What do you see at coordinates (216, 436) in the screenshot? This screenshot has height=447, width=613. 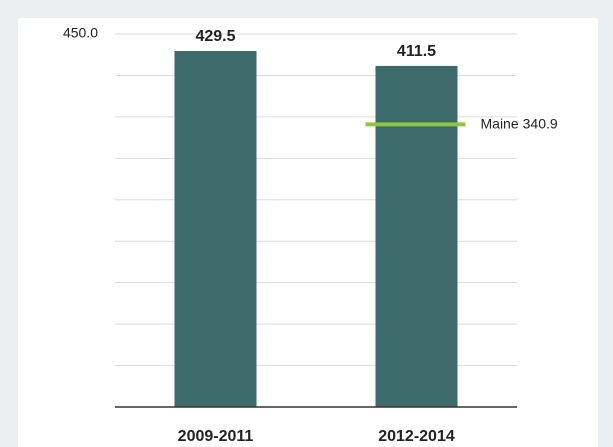 I see `x-tick-label: 2009-2011` at bounding box center [216, 436].